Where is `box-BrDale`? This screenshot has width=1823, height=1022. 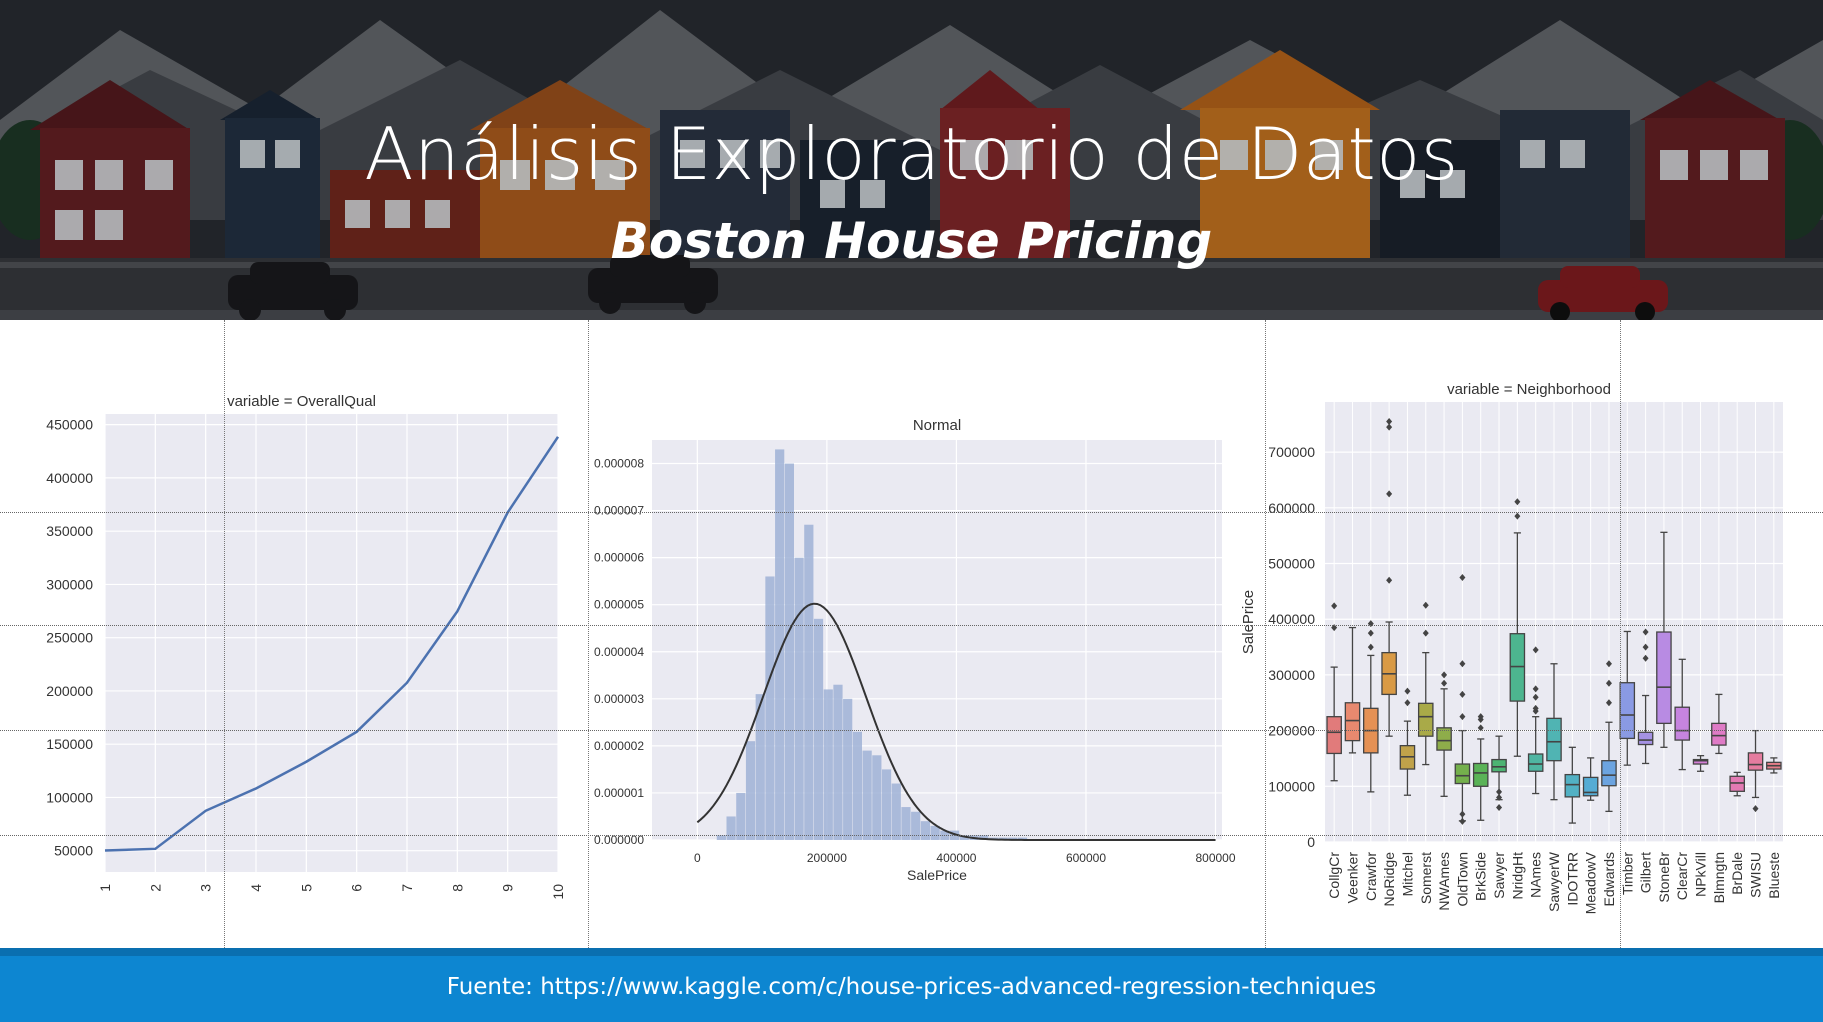 box-BrDale is located at coordinates (1737, 783).